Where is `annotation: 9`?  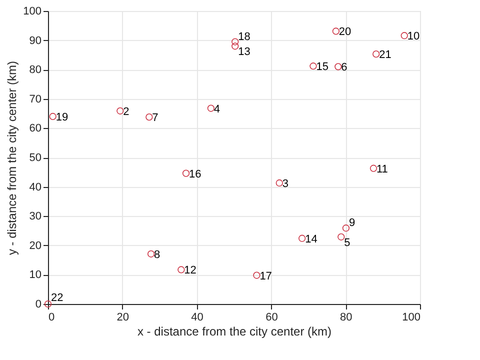
annotation: 9 is located at coordinates (352, 223).